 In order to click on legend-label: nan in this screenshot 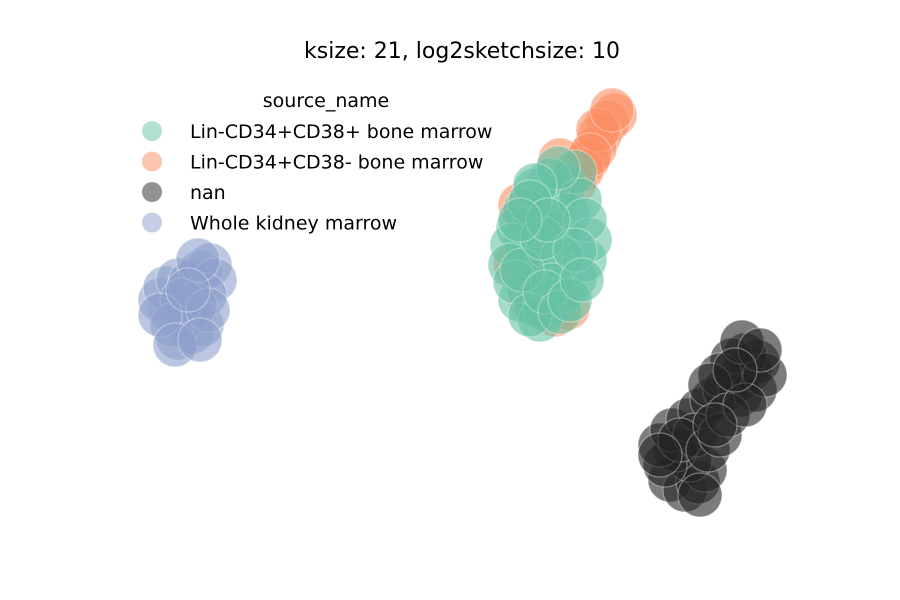, I will do `click(208, 193)`.